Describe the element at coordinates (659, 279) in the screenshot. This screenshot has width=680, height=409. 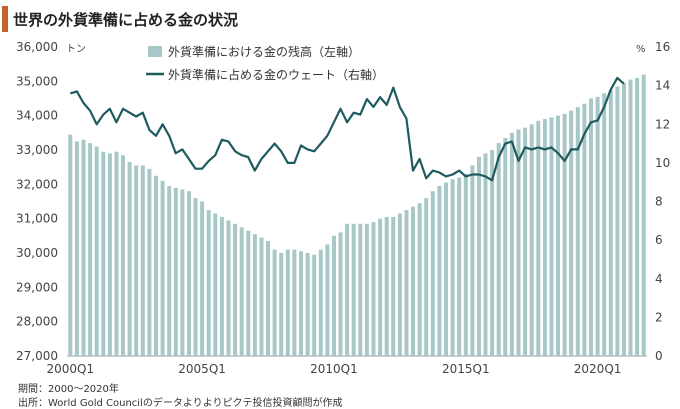
I see `y-right-tick-label: 4` at that location.